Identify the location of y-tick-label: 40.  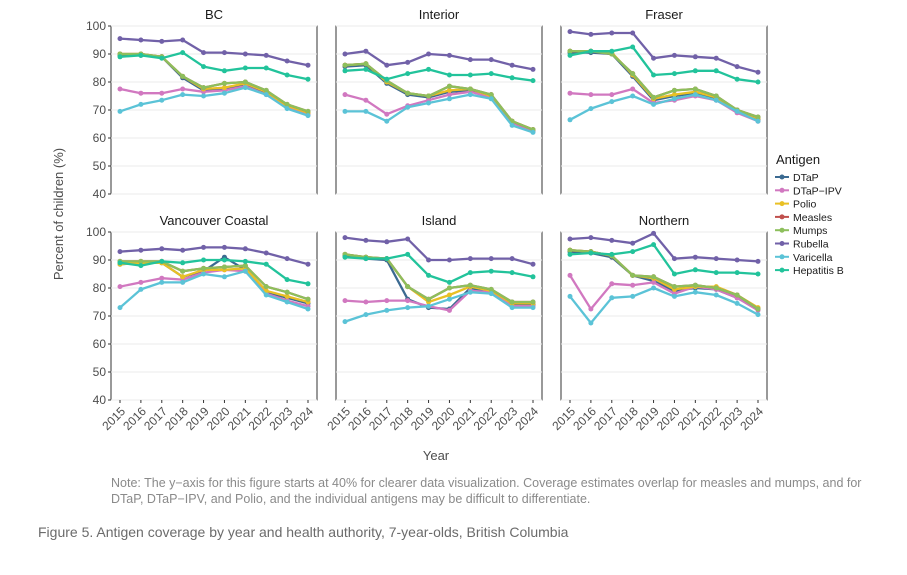
(100, 400).